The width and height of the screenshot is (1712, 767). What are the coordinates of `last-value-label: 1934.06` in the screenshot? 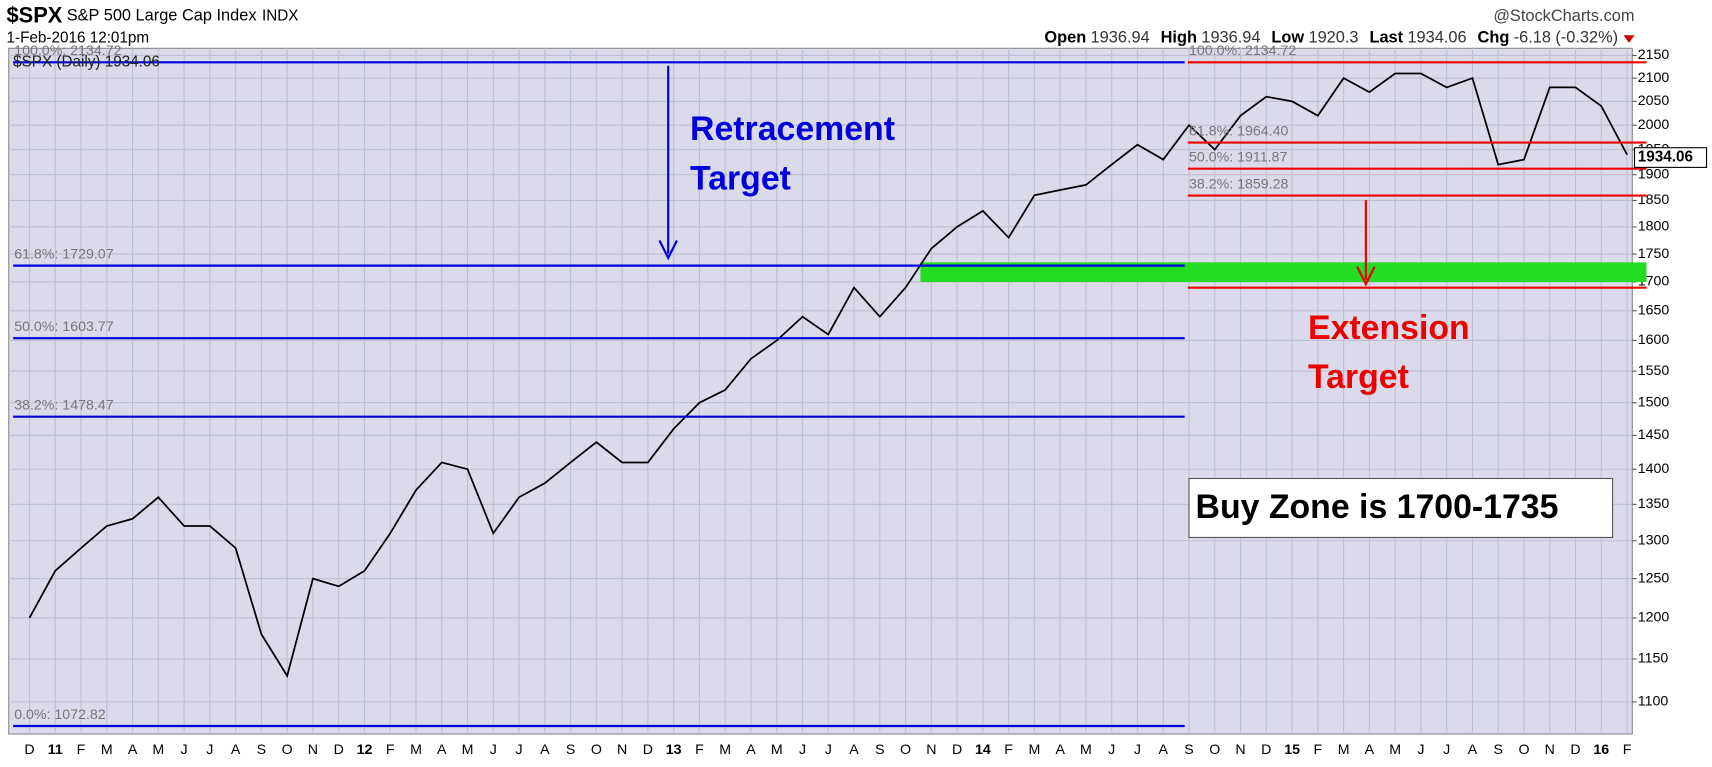 It's located at (1665, 157).